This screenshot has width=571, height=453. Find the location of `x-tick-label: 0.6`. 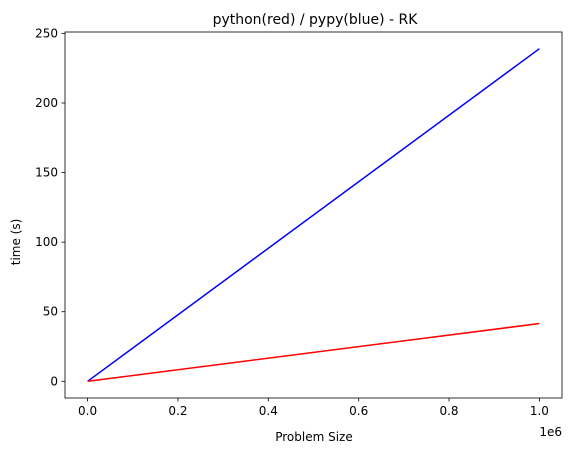

x-tick-label: 0.6 is located at coordinates (358, 411).